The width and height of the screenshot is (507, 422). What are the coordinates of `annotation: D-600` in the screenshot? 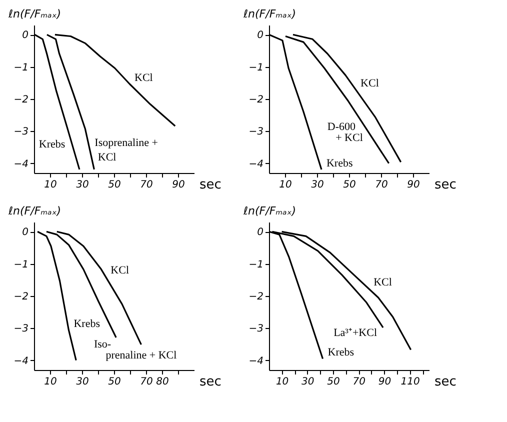 It's located at (341, 126).